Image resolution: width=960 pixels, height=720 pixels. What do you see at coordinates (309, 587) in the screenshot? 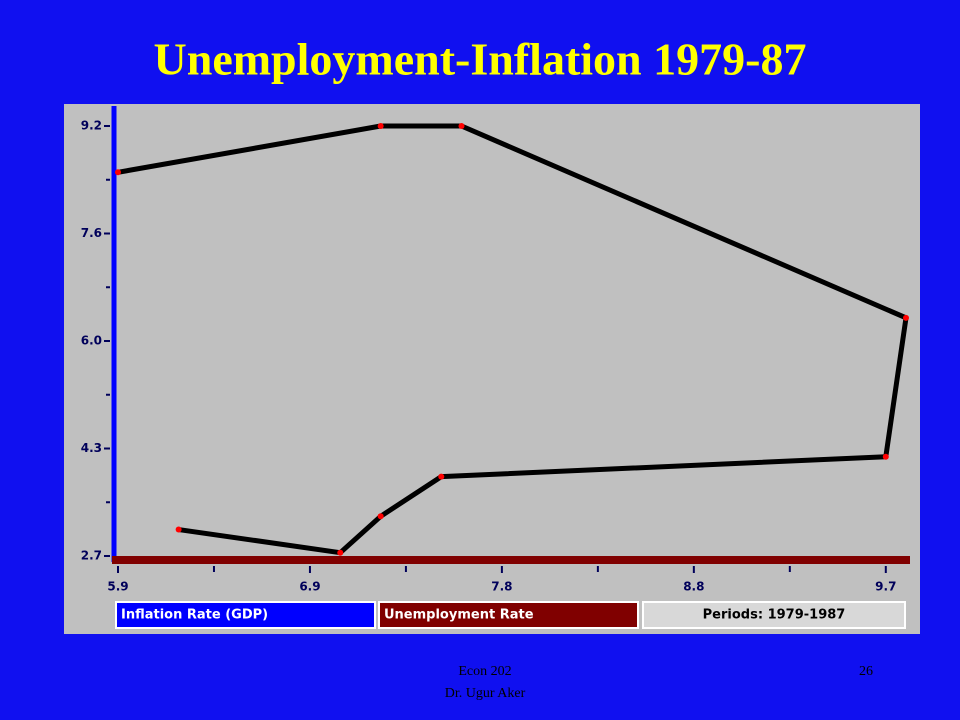
I see `x-tick-label: 6.9` at bounding box center [309, 587].